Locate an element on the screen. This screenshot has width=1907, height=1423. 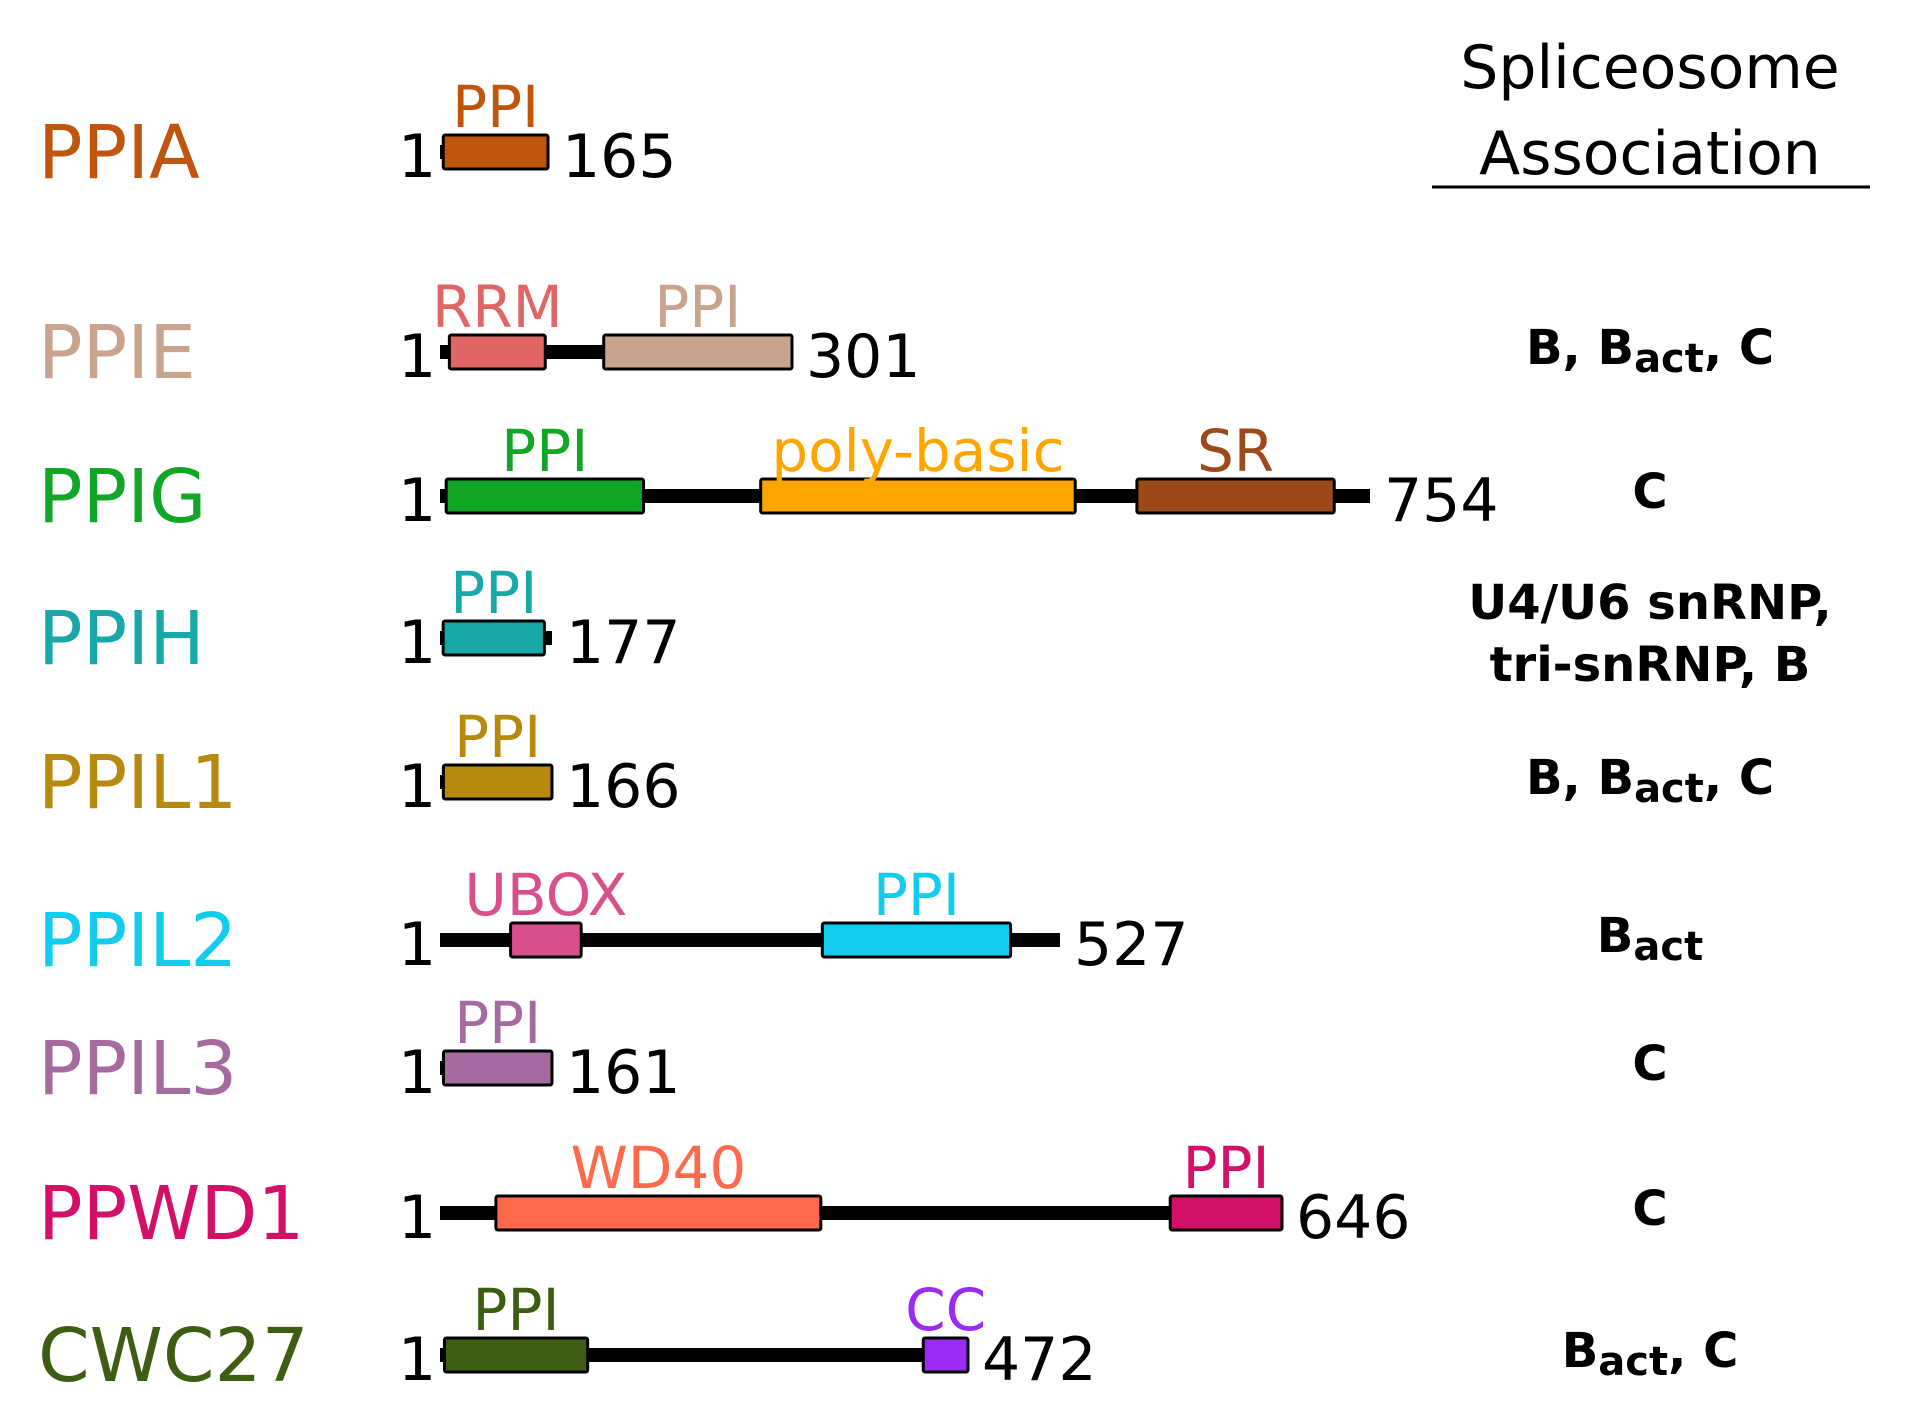
end-residue-label: 166 is located at coordinates (623, 787).